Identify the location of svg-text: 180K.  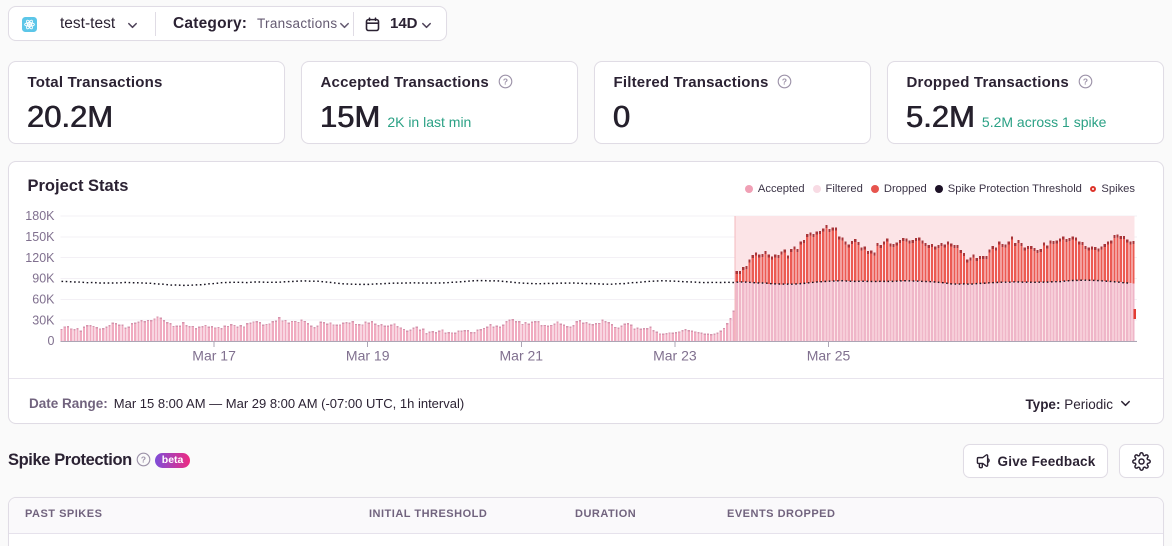
(40, 216).